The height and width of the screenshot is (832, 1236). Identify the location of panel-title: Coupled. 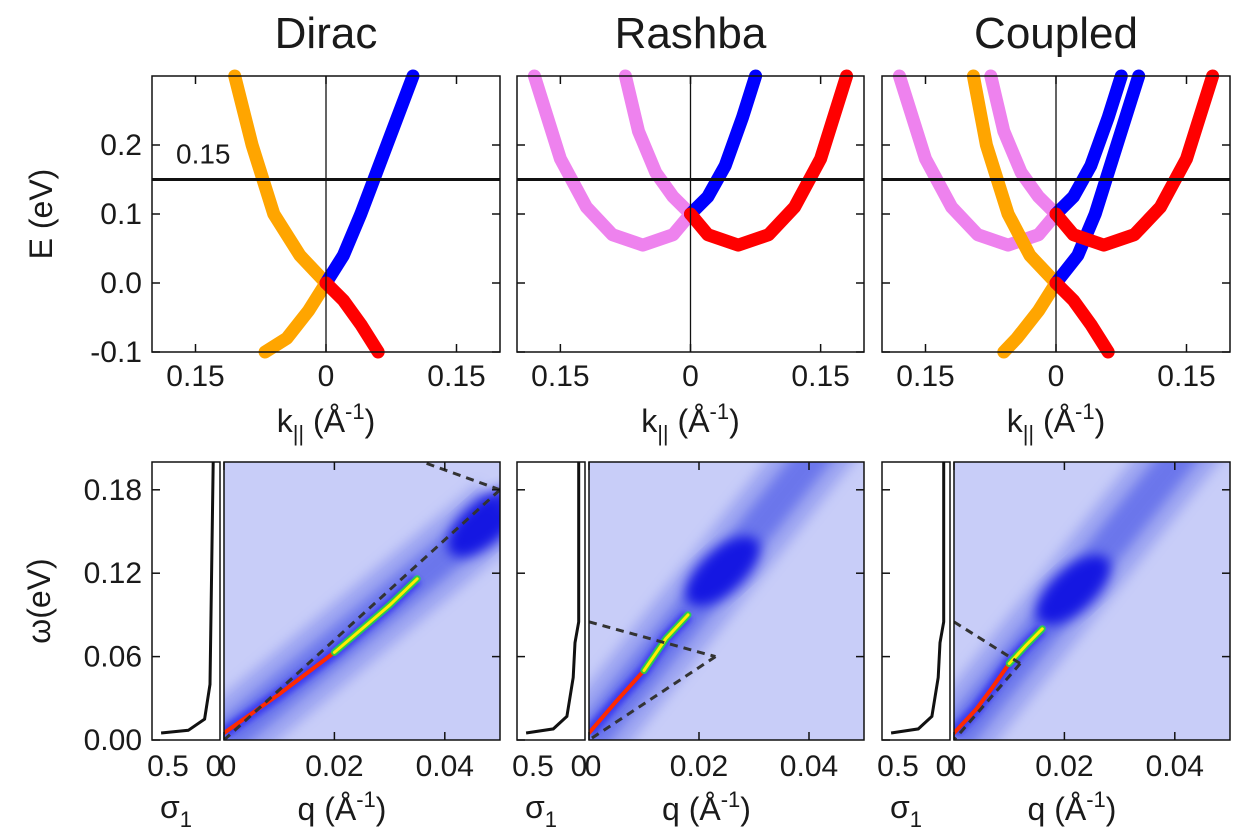
(1056, 33).